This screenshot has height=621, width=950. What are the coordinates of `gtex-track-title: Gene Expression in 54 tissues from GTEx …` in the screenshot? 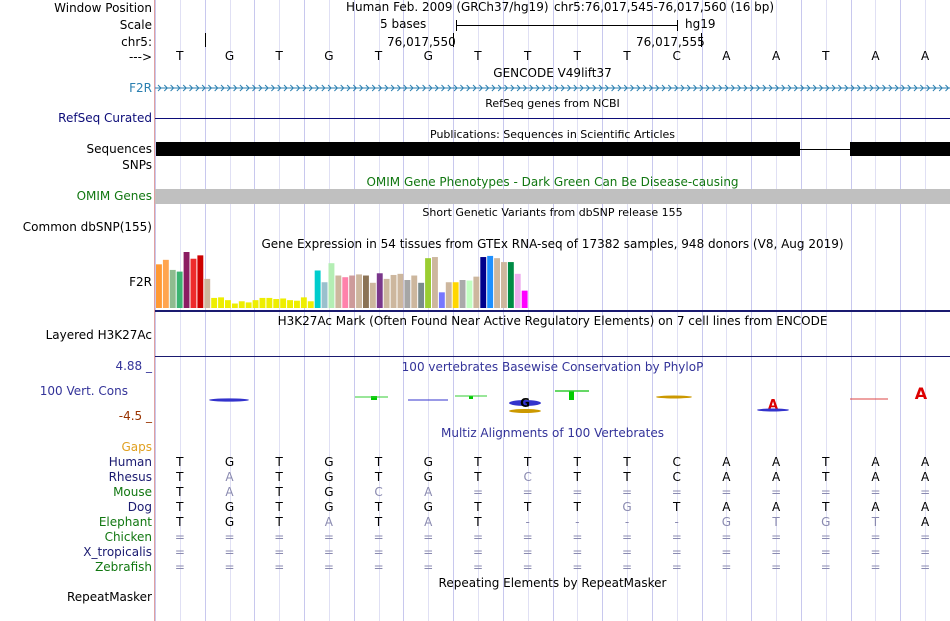 It's located at (552, 244).